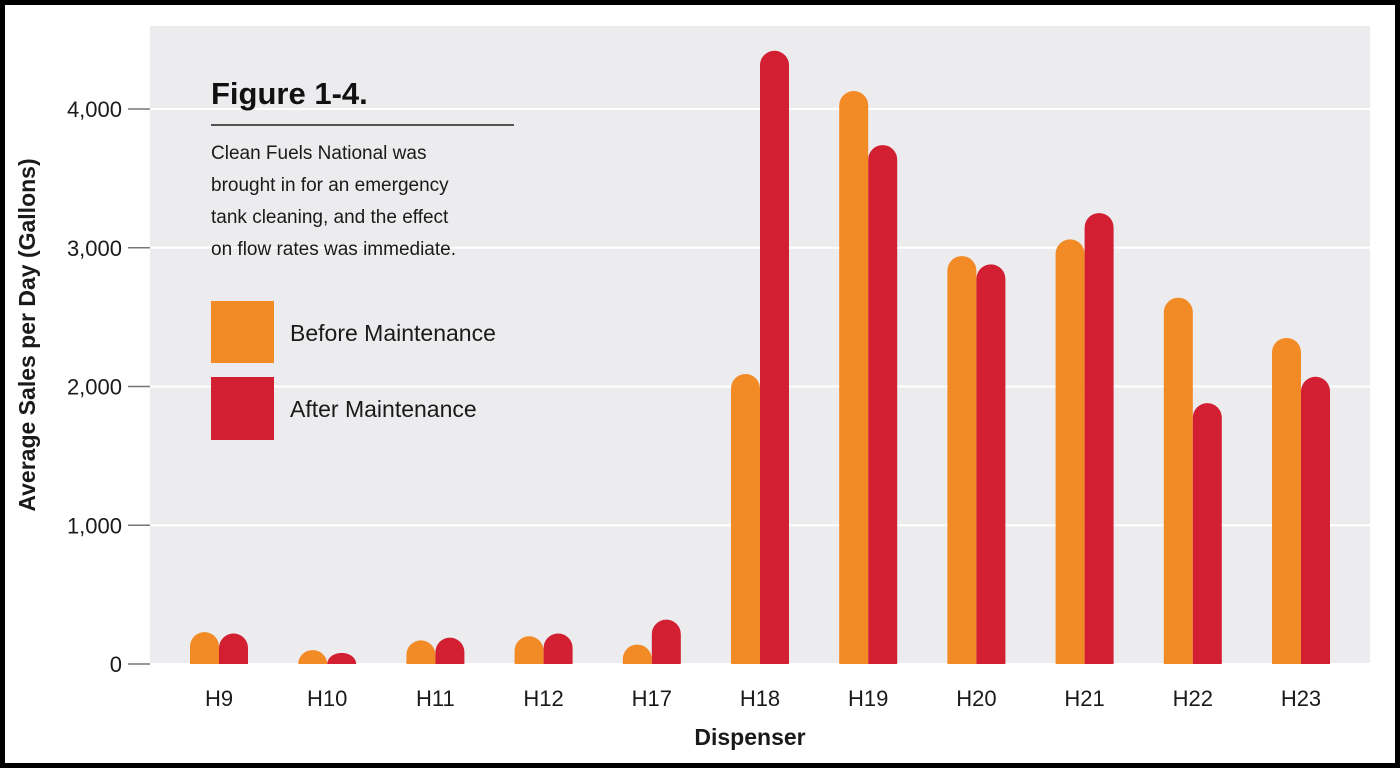  What do you see at coordinates (450, 650) in the screenshot?
I see `bar-h11-after` at bounding box center [450, 650].